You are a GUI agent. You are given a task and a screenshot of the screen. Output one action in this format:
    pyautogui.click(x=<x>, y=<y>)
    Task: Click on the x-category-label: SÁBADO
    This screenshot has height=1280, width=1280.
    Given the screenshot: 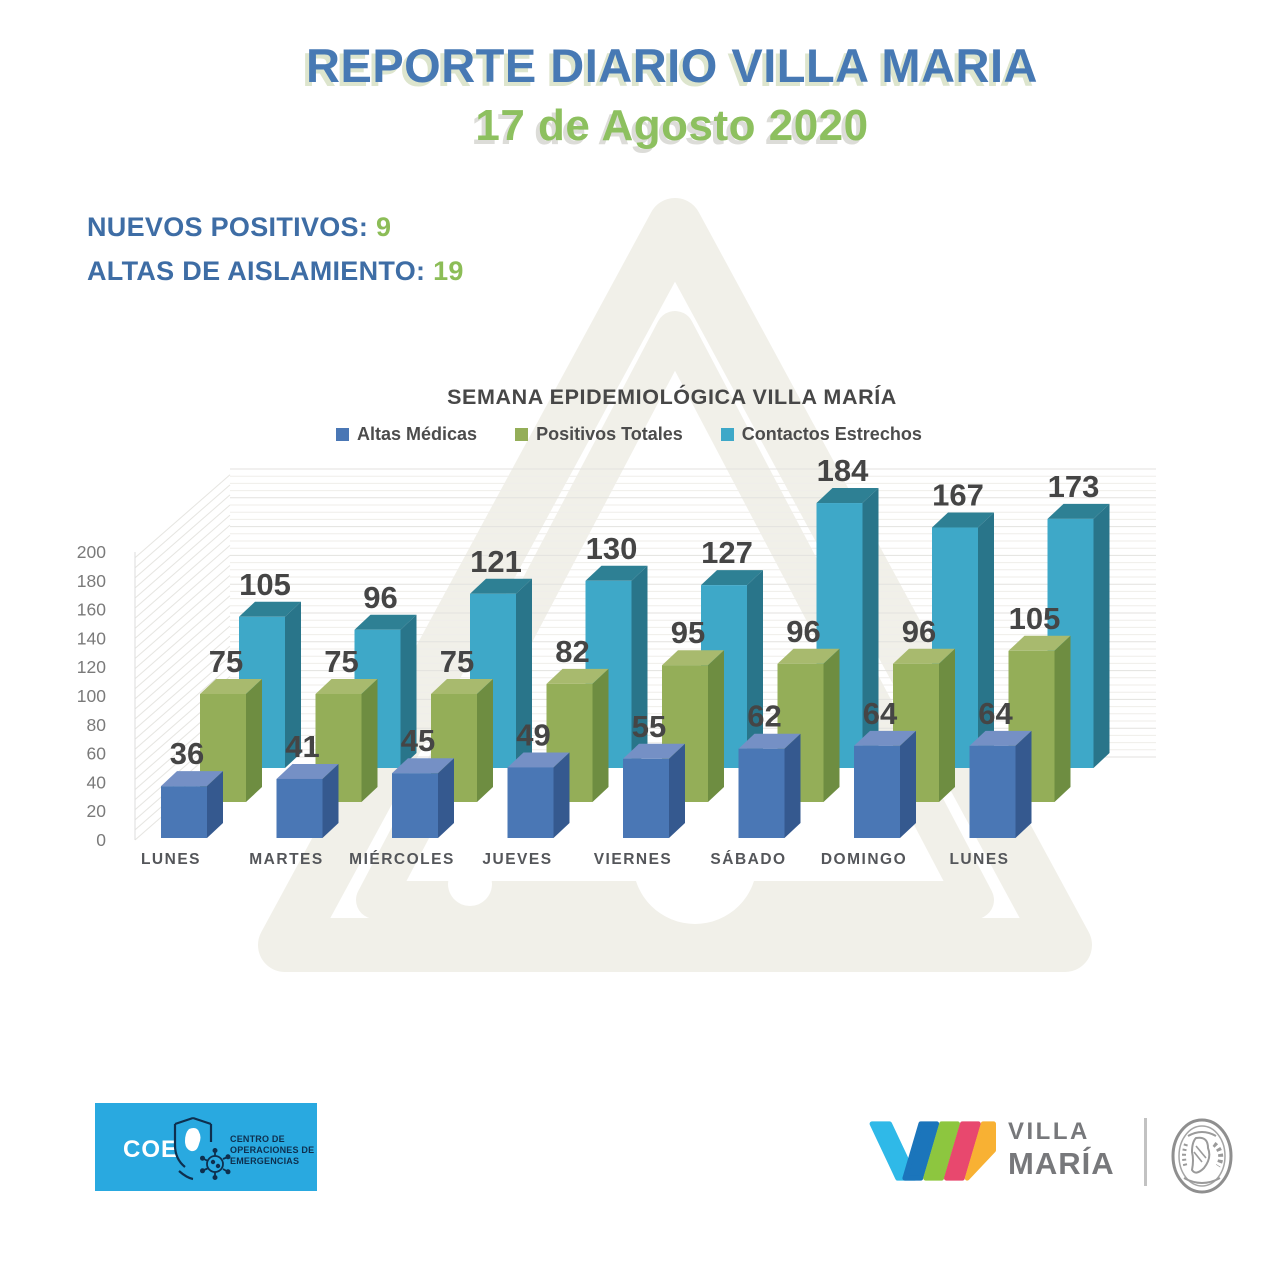 What is the action you would take?
    pyautogui.click(x=748, y=859)
    